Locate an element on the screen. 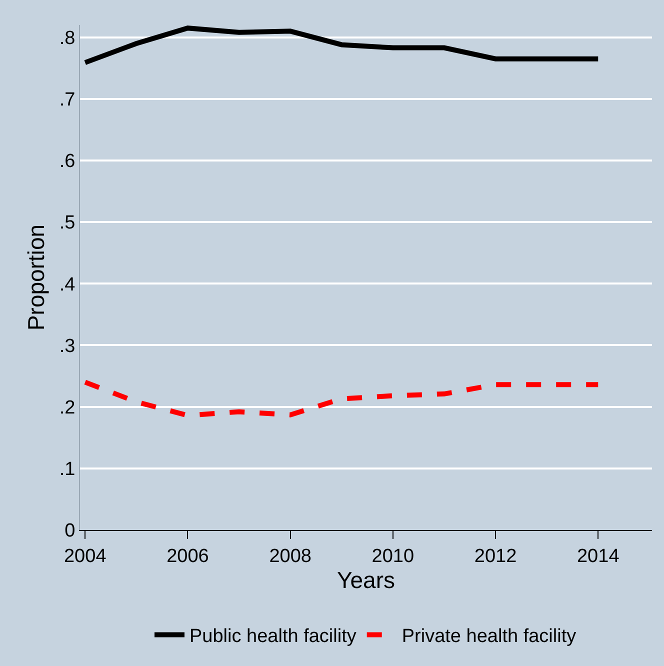 Image resolution: width=664 pixels, height=666 pixels. y-tick-label: .6 is located at coordinates (67, 161).